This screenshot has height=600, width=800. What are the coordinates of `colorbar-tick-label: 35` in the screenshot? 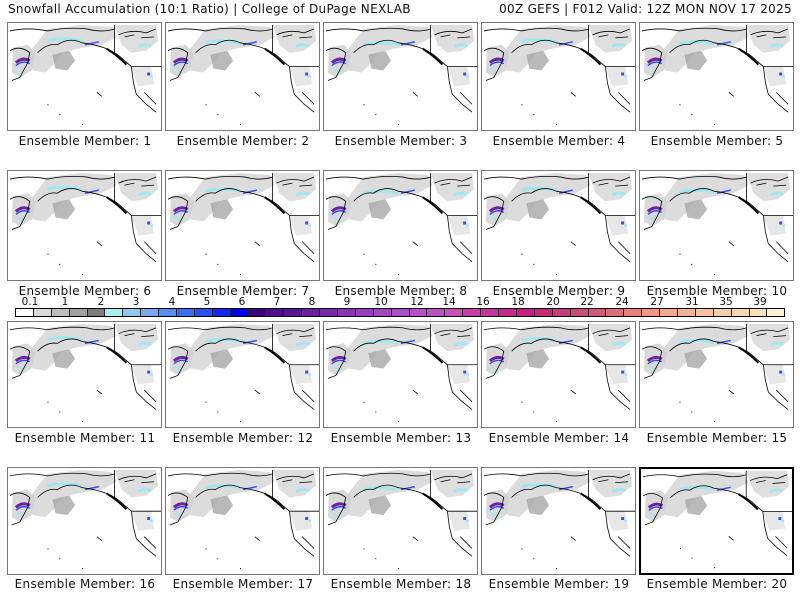 It's located at (726, 302).